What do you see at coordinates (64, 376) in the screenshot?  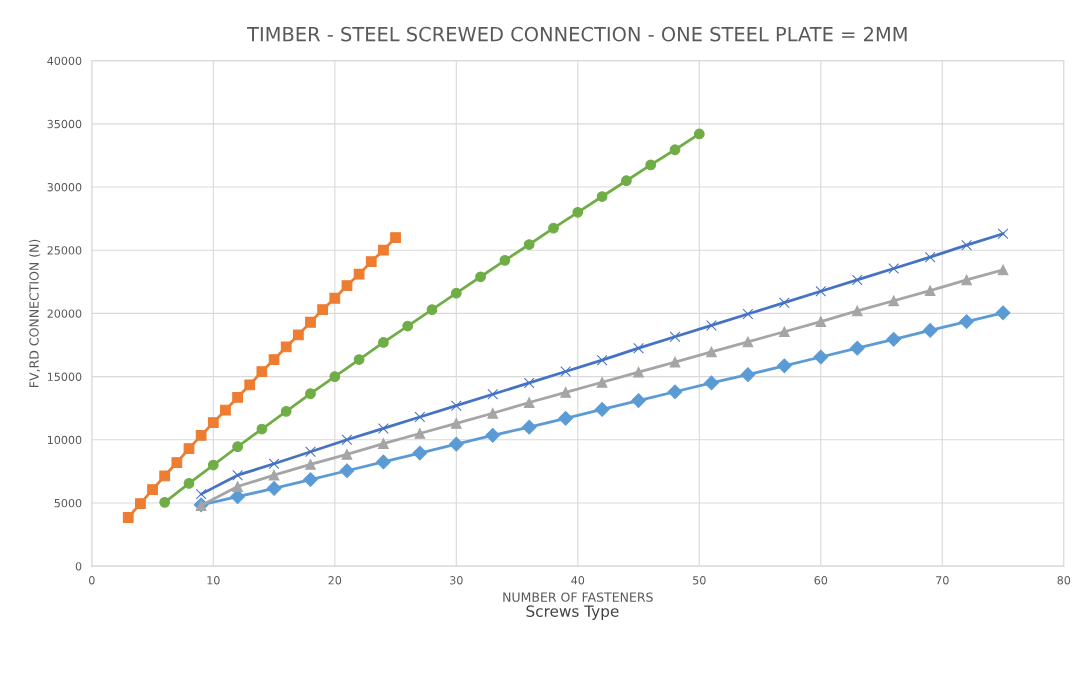 I see `y-tick-label: 15000` at bounding box center [64, 376].